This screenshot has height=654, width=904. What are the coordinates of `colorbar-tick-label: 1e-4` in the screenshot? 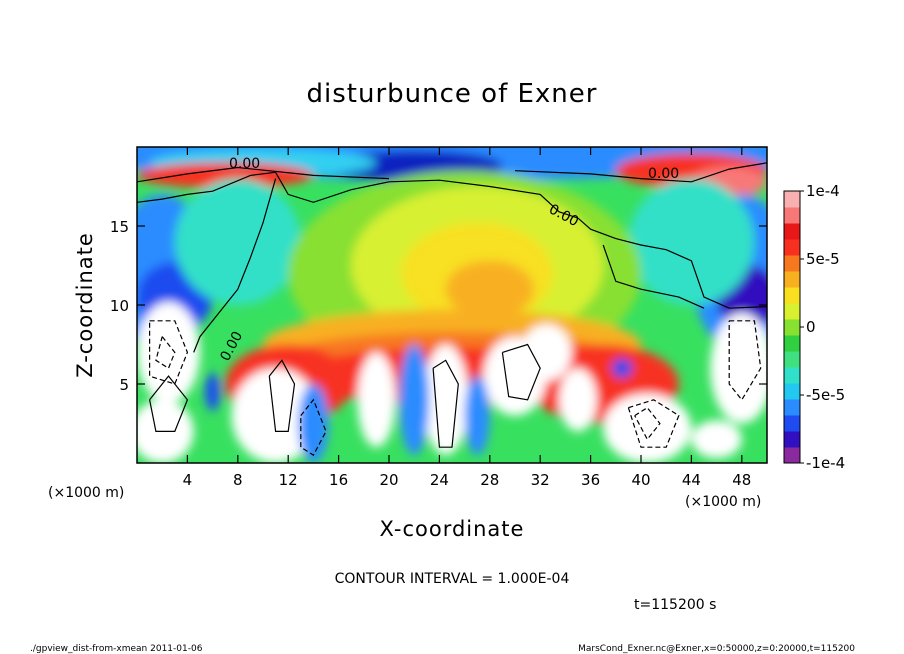 It's located at (823, 191).